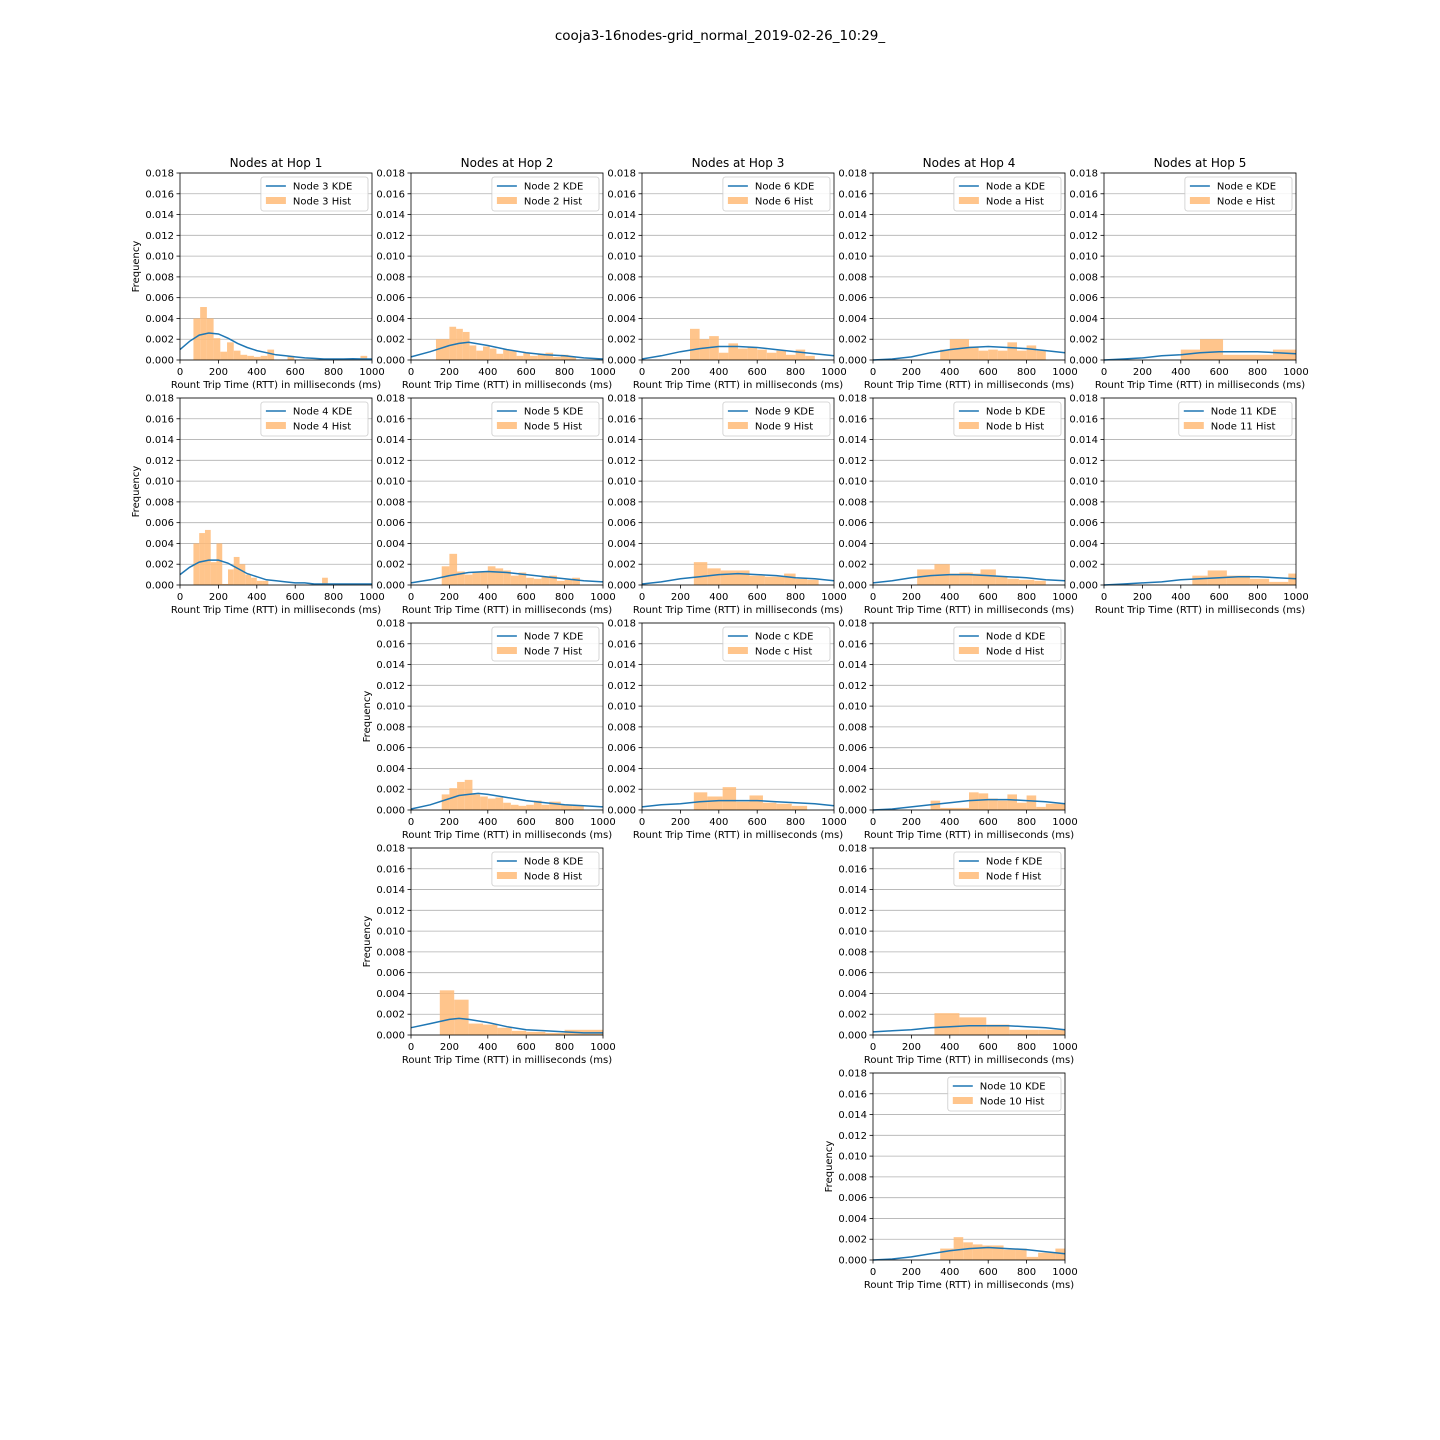 The width and height of the screenshot is (1440, 1440). I want to click on legend-kde-label: Node 8 KDE, so click(553, 862).